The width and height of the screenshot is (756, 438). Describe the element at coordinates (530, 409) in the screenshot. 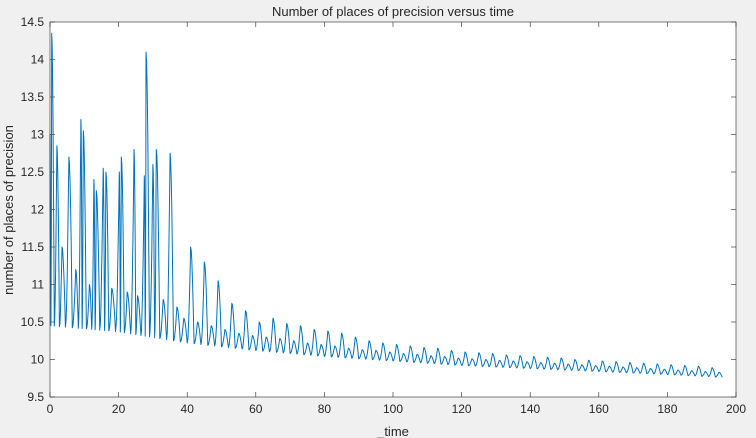

I see `x-tick-label: 140` at that location.